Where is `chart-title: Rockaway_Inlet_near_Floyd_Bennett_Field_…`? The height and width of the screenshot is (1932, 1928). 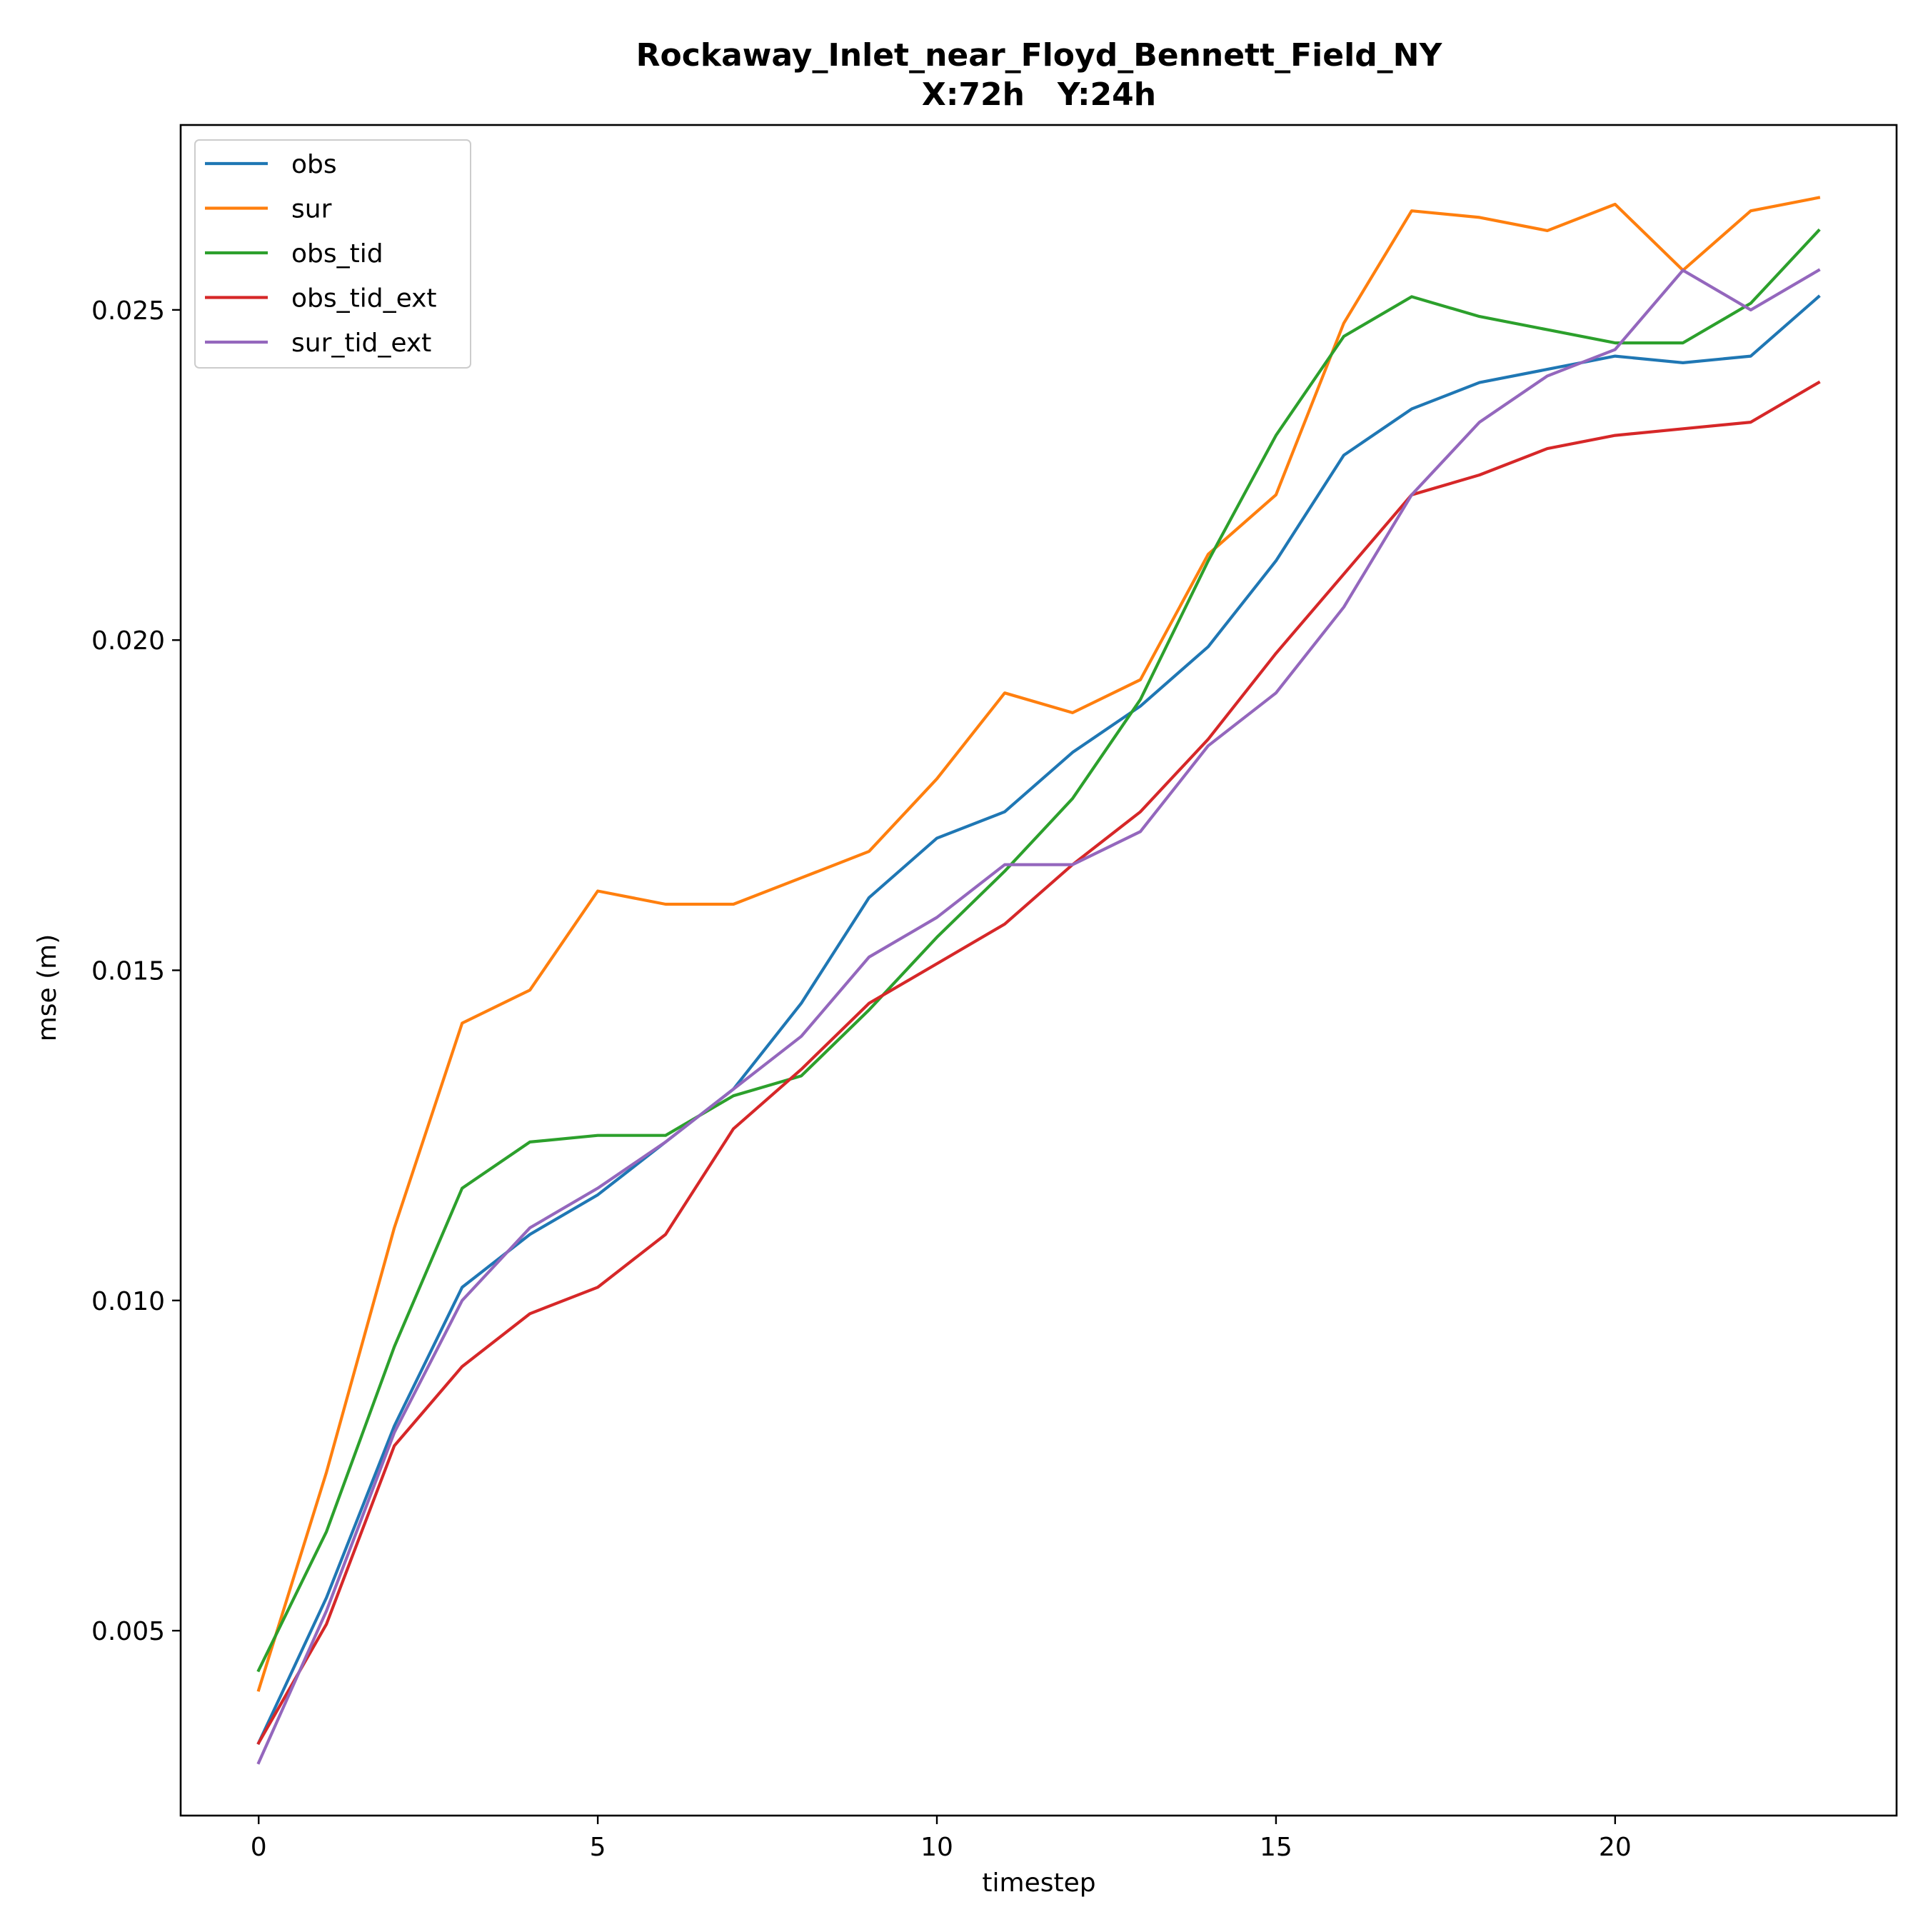
chart-title: Rockaway_Inlet_near_Floyd_Bennett_Field_… is located at coordinates (1039, 55).